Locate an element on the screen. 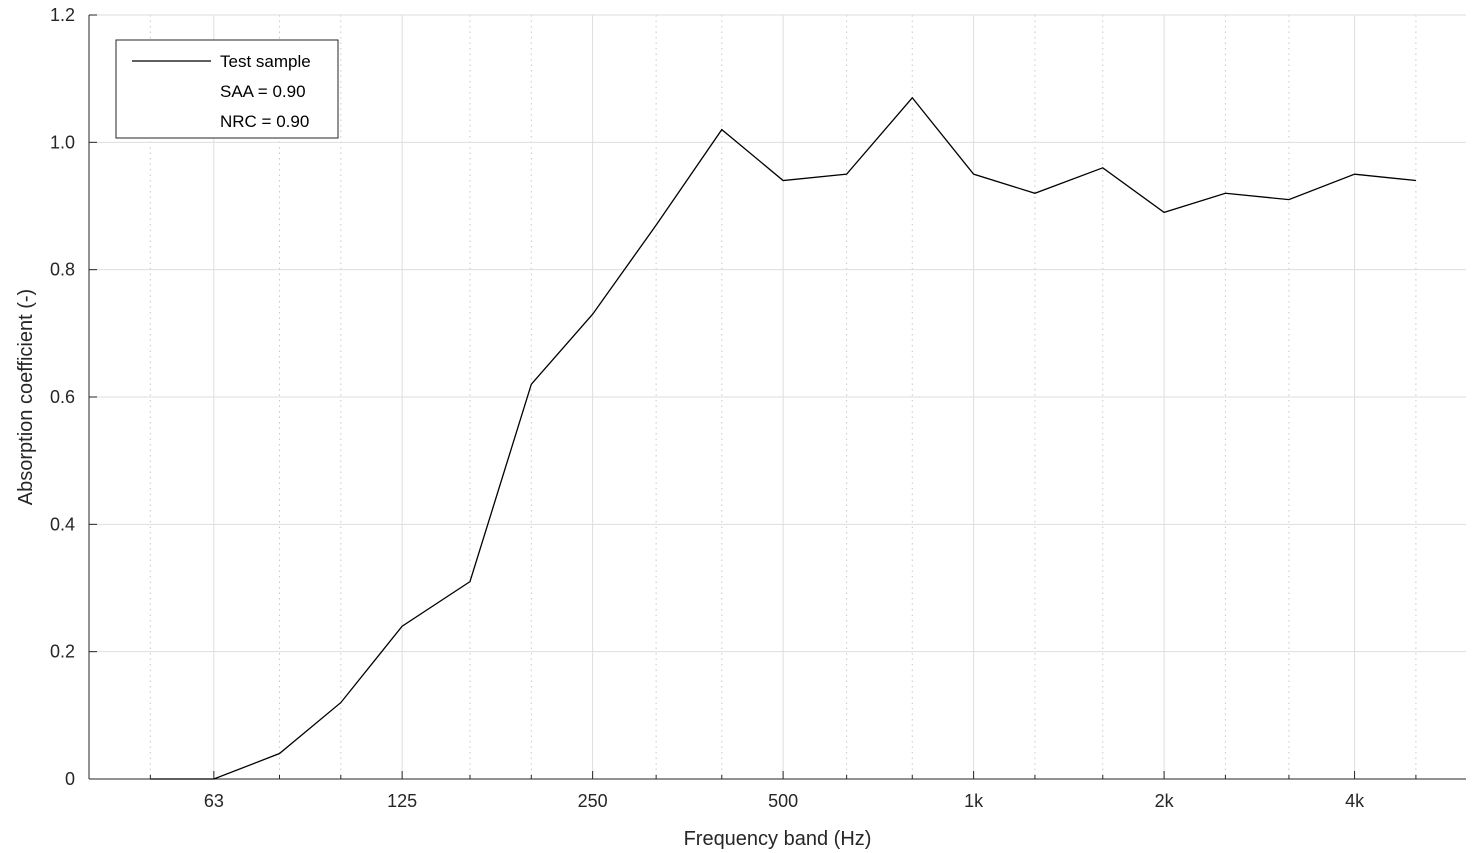 This screenshot has width=1481, height=853. y-tick-label: 0.4 is located at coordinates (62, 524).